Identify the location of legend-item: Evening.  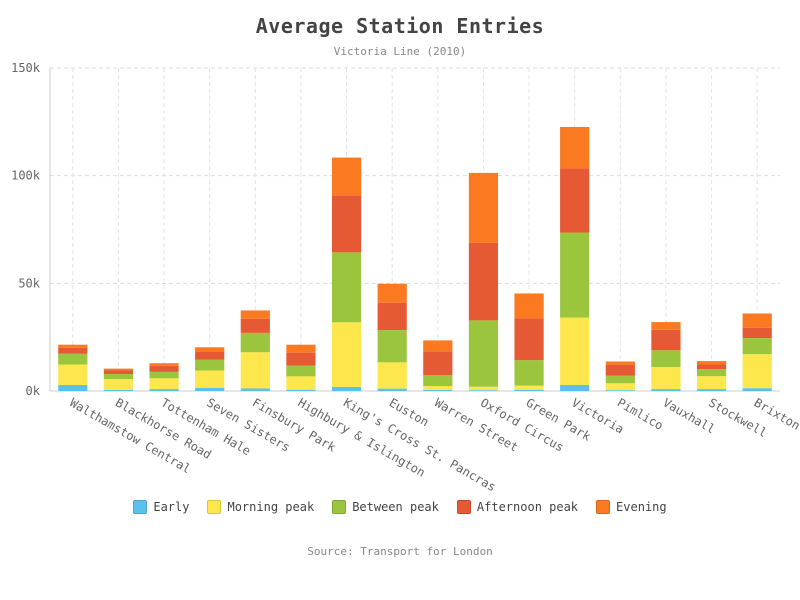
(631, 507).